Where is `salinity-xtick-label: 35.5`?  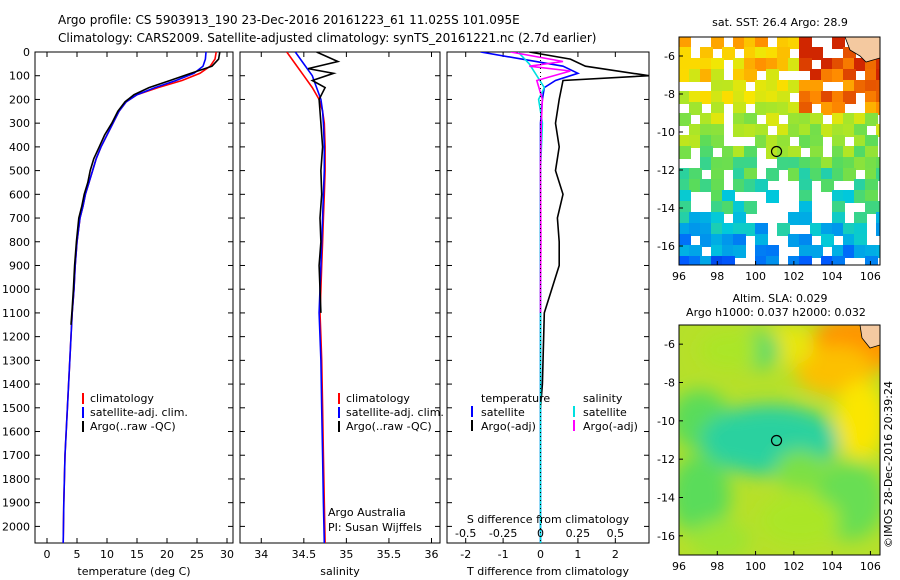 salinity-xtick-label: 35.5 is located at coordinates (389, 554).